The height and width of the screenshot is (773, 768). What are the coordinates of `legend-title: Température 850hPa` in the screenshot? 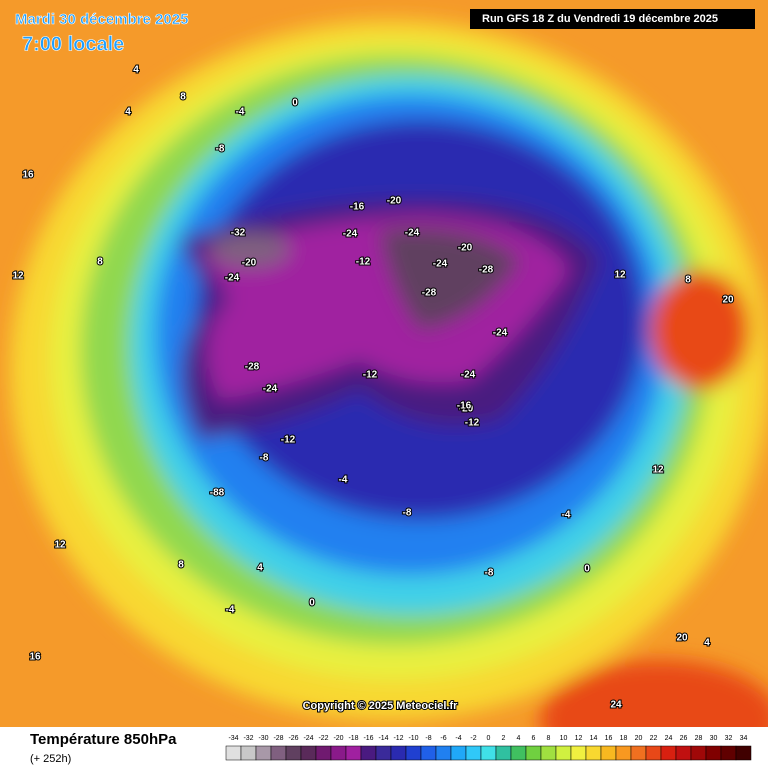 It's located at (103, 739).